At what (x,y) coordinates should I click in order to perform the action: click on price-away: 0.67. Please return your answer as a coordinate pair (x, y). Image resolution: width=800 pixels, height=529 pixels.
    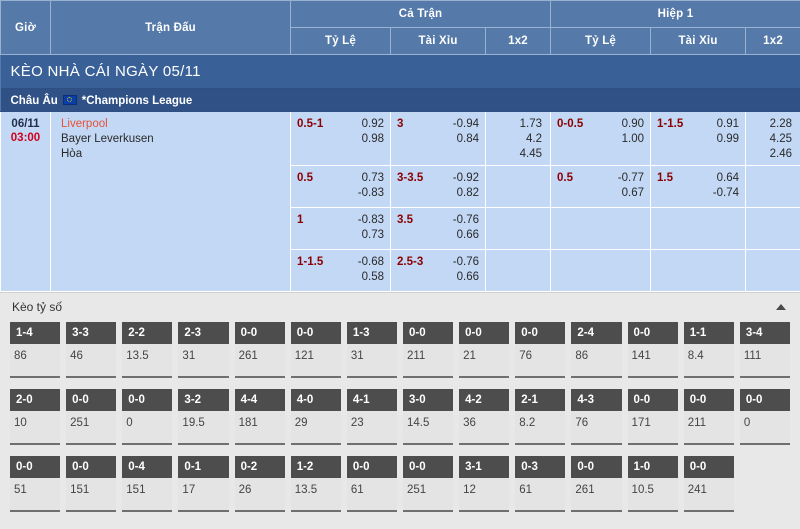
    Looking at the image, I should click on (608, 193).